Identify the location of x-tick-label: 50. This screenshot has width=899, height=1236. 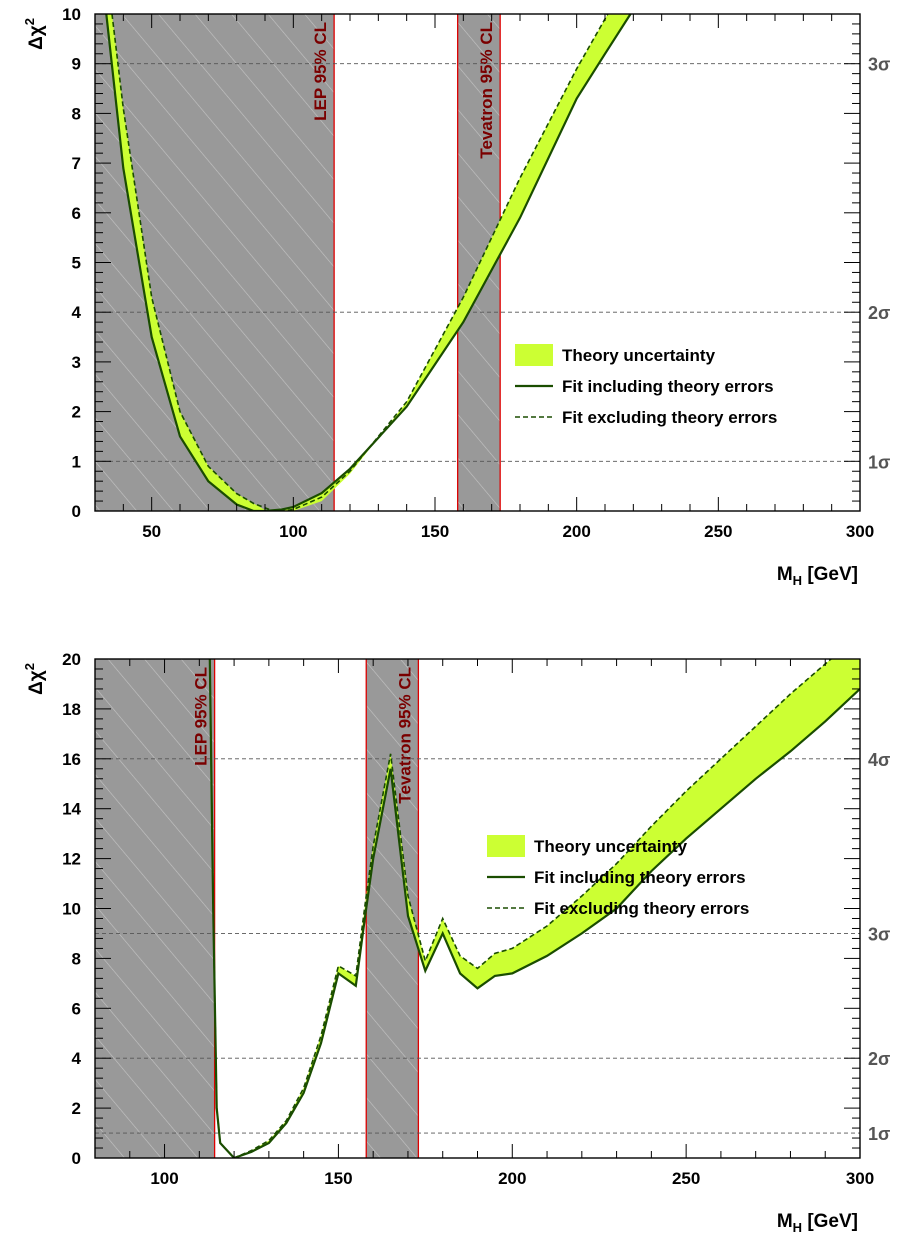
(151, 531).